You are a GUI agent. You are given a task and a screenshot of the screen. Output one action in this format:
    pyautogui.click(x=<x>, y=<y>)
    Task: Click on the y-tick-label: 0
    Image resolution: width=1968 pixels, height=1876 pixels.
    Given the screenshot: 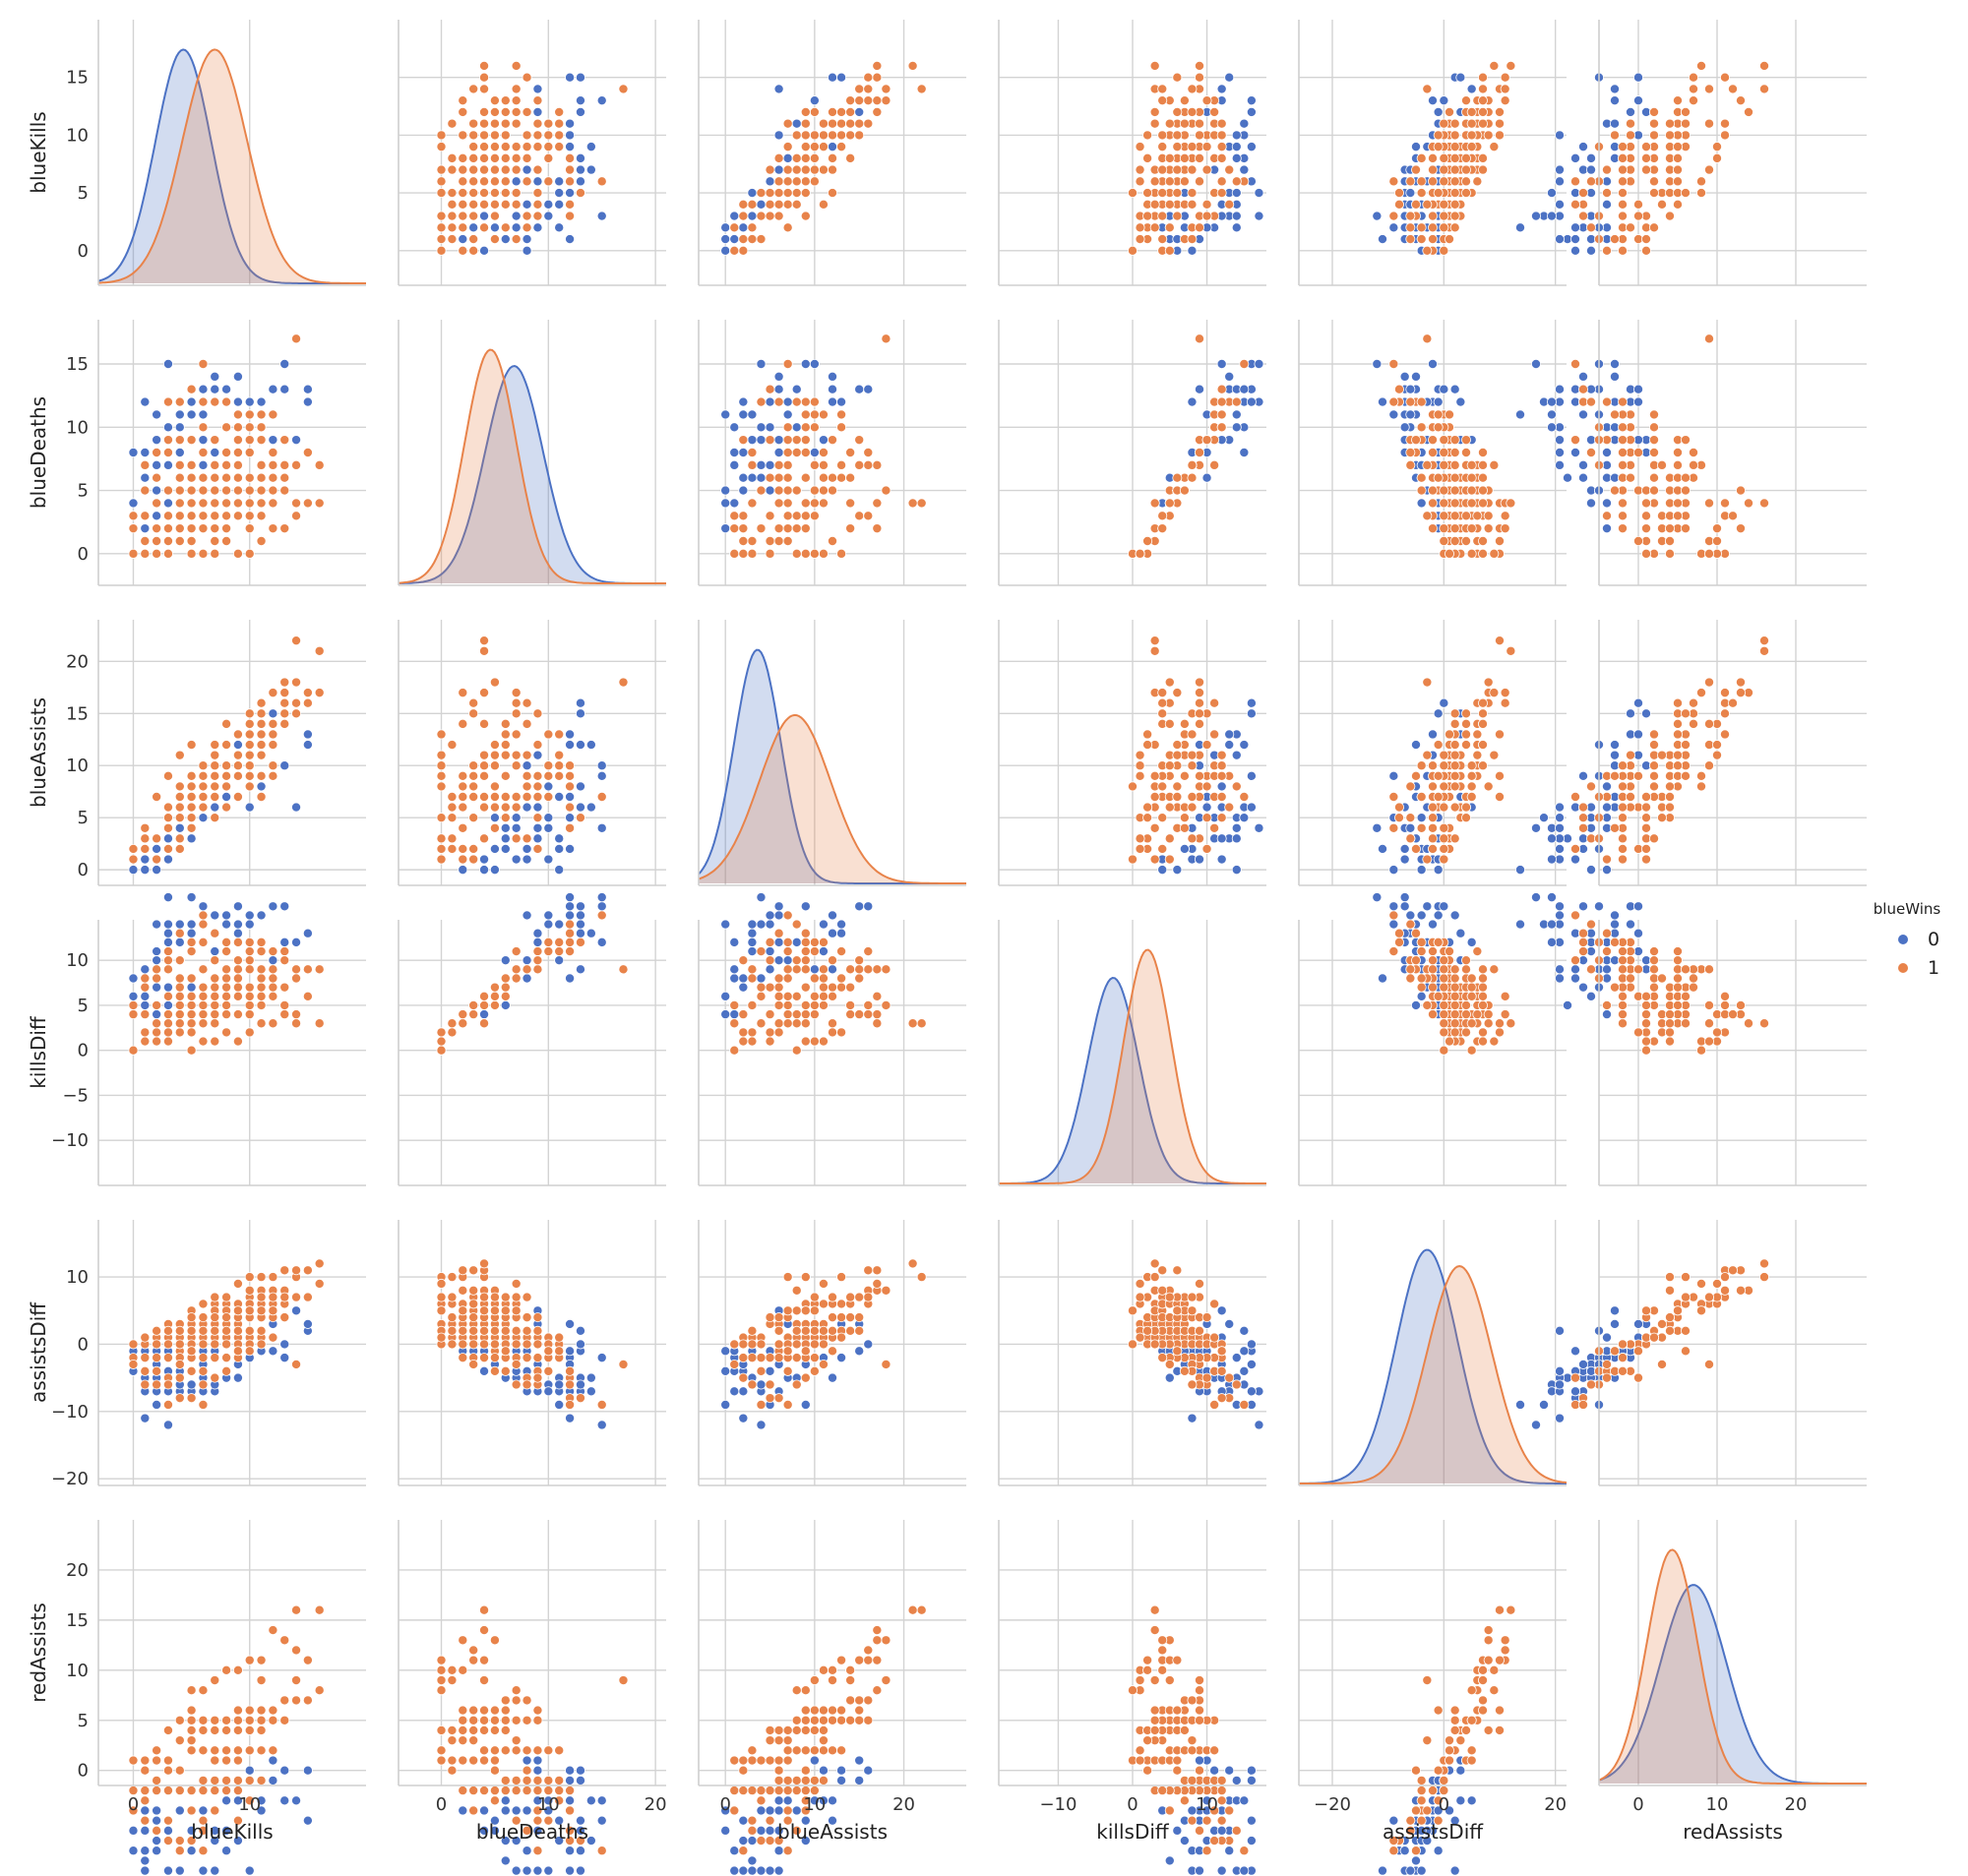 What is the action you would take?
    pyautogui.click(x=83, y=1051)
    